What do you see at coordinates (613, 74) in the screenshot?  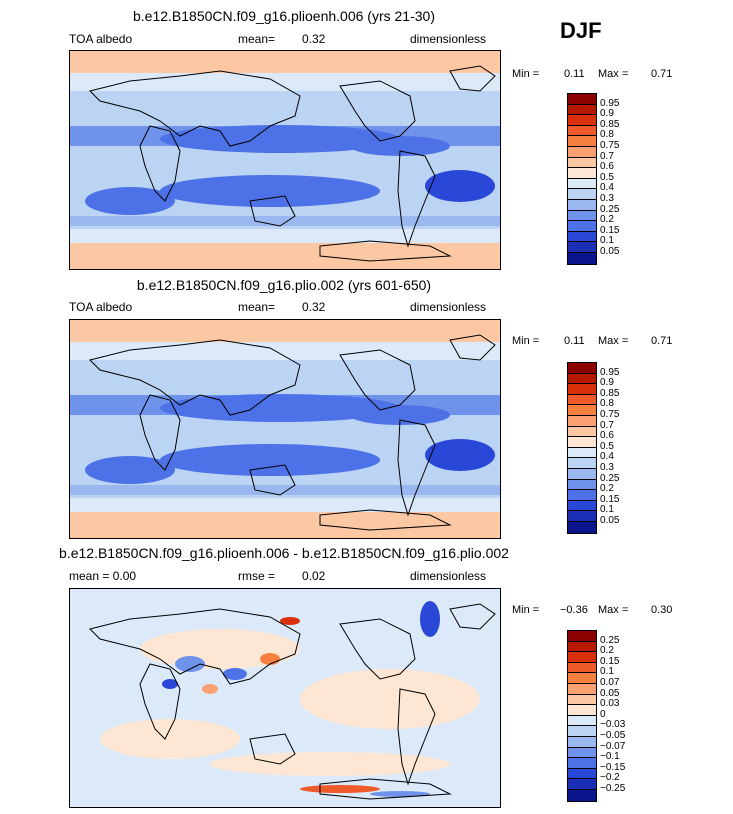 I see `panel-1-max-label: Max =` at bounding box center [613, 74].